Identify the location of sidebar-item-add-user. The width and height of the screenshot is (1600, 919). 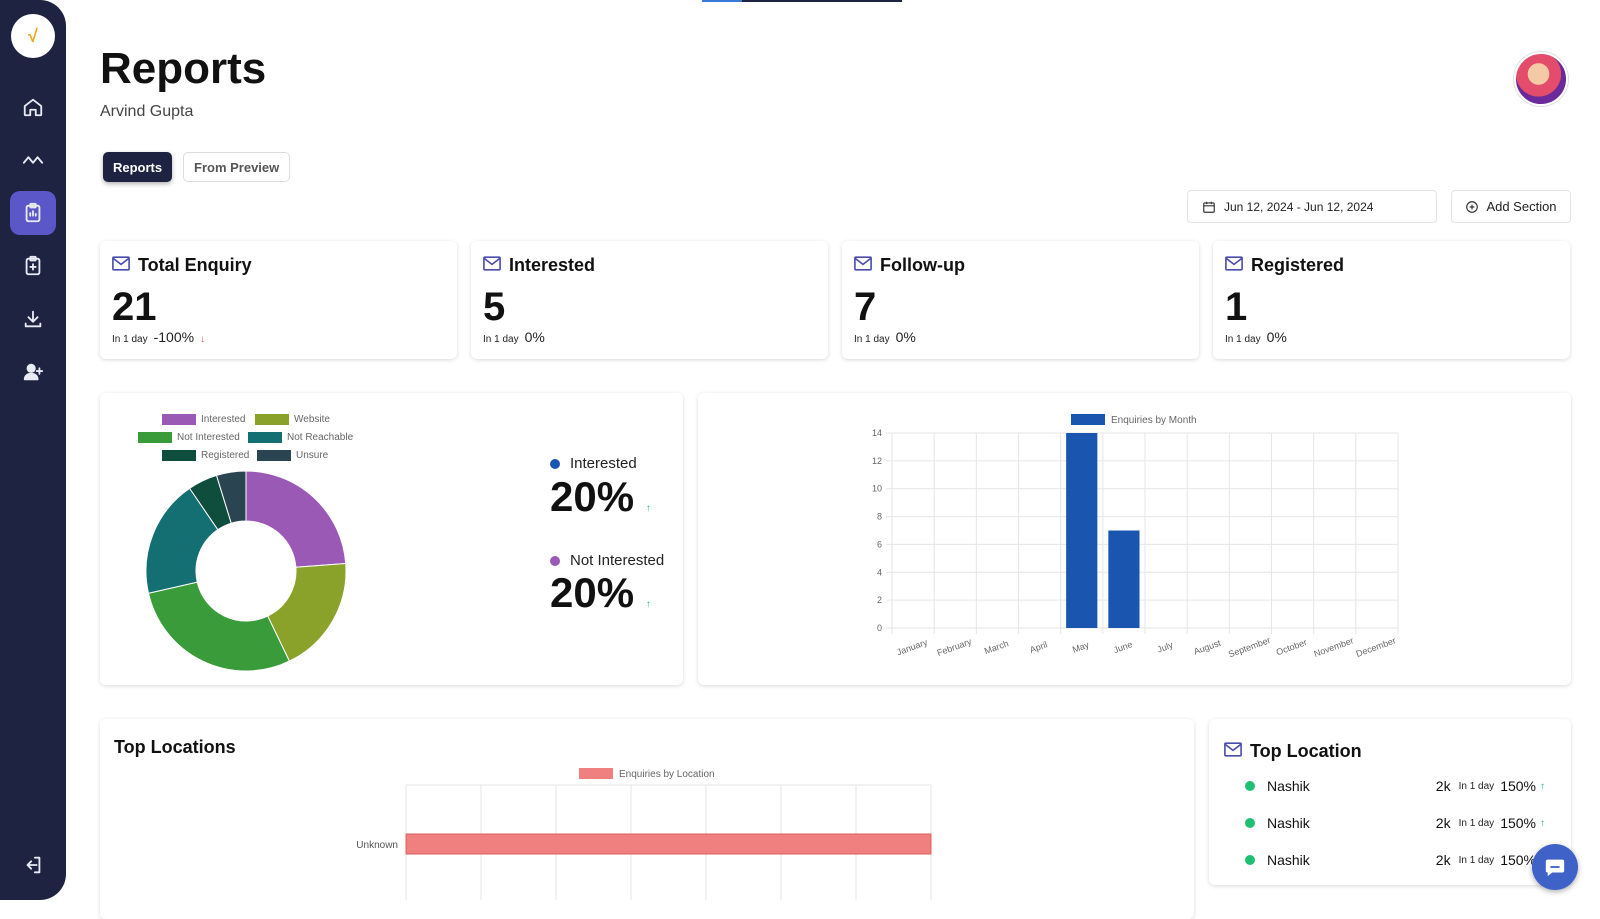
(33, 372).